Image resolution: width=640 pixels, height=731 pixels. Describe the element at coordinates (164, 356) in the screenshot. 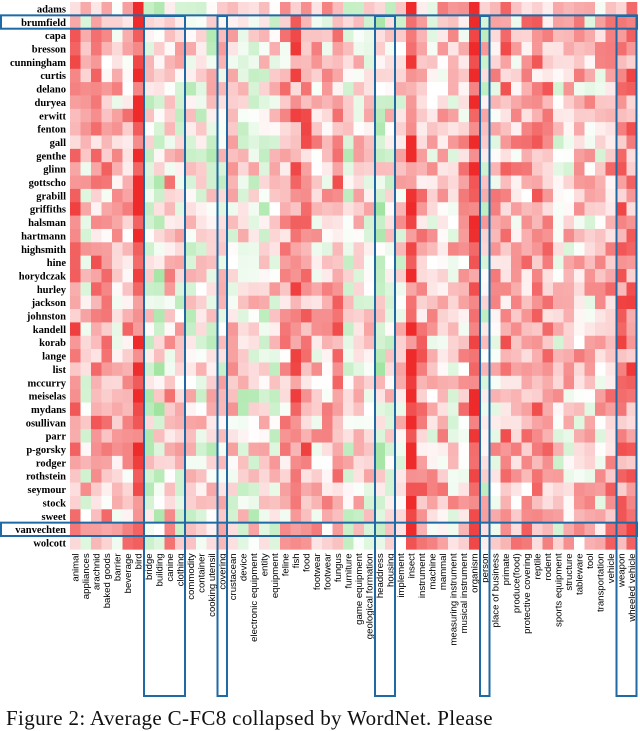

I see `highlight-column-bridge-building-canine-clothing` at that location.